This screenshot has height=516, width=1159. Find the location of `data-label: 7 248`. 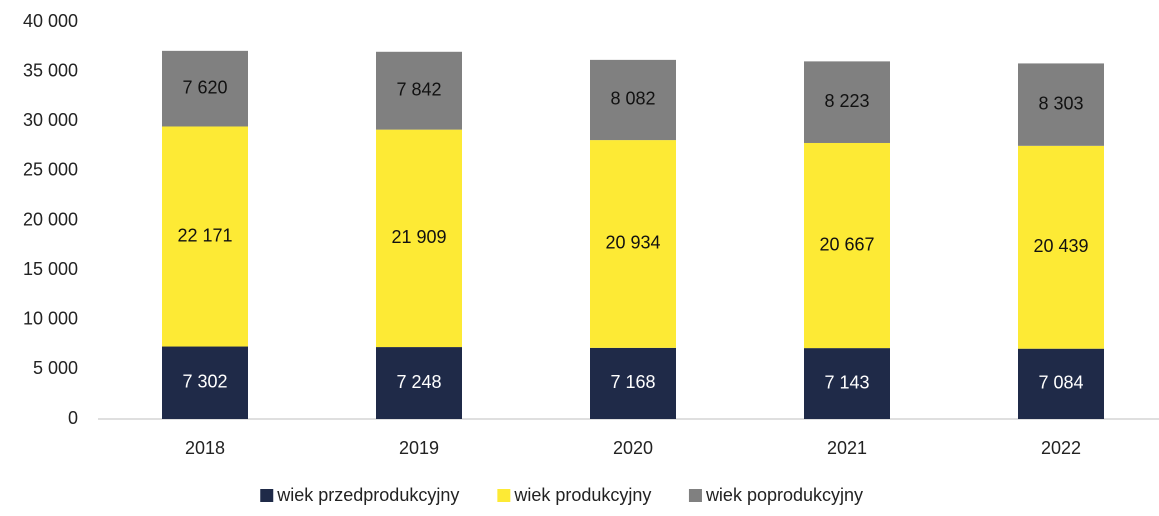

data-label: 7 248 is located at coordinates (418, 382).